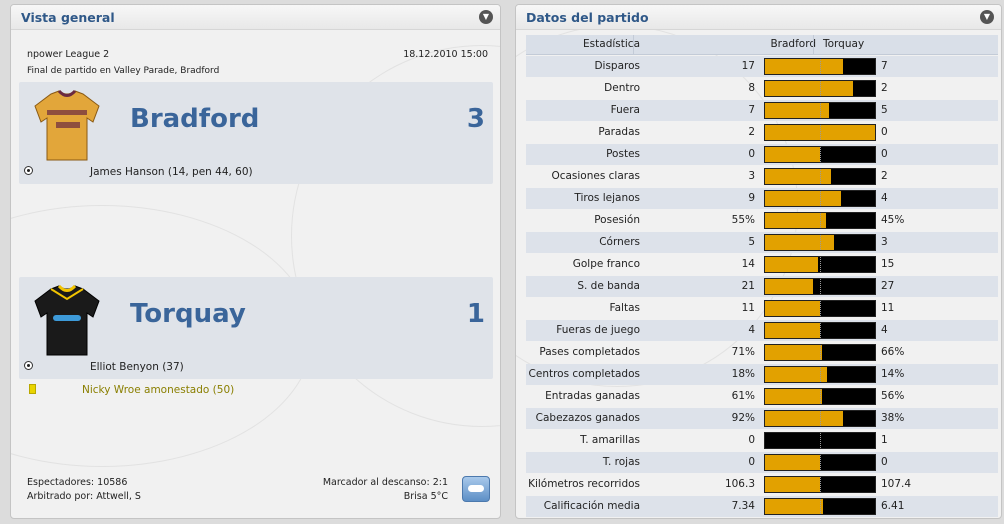 Image resolution: width=1004 pixels, height=524 pixels. I want to click on ball-icon, so click(28, 170).